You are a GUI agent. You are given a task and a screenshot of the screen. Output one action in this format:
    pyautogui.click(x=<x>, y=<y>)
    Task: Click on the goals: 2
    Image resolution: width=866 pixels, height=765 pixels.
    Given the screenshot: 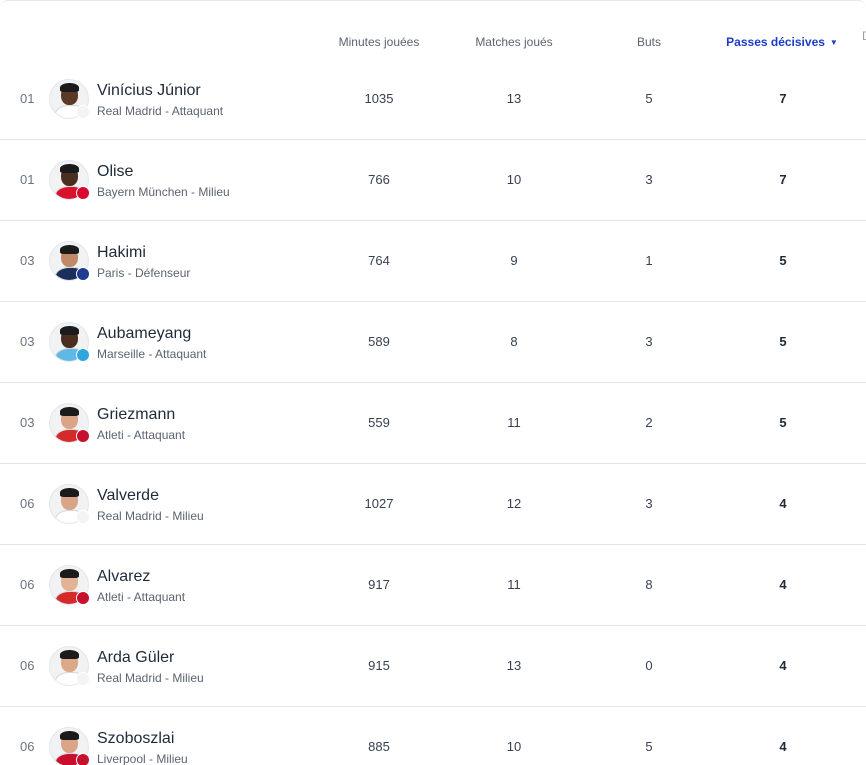 What is the action you would take?
    pyautogui.click(x=649, y=422)
    